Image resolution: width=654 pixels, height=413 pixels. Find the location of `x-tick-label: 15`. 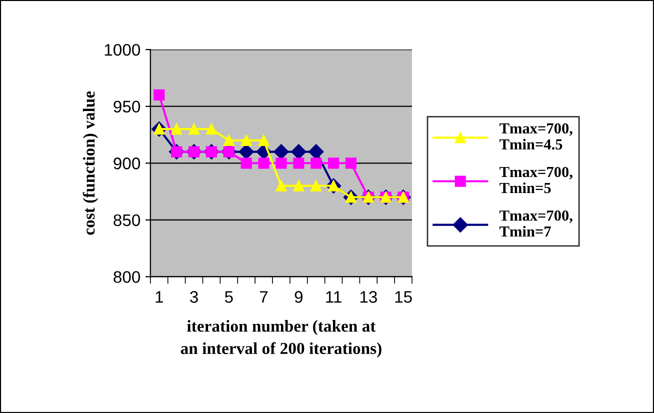

x-tick-label: 15 is located at coordinates (403, 297).